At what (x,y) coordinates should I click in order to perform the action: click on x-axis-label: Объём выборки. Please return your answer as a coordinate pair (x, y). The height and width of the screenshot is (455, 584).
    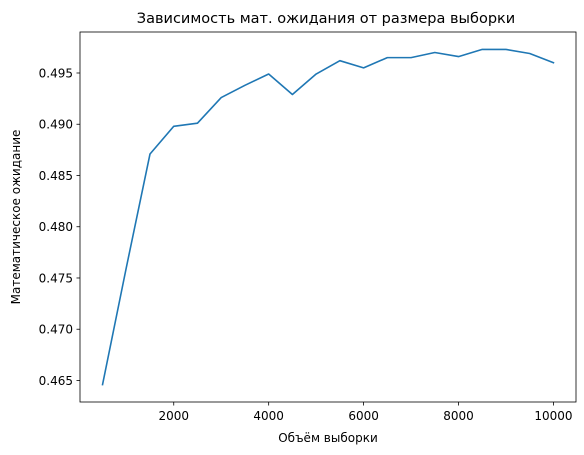
    Looking at the image, I should click on (328, 438).